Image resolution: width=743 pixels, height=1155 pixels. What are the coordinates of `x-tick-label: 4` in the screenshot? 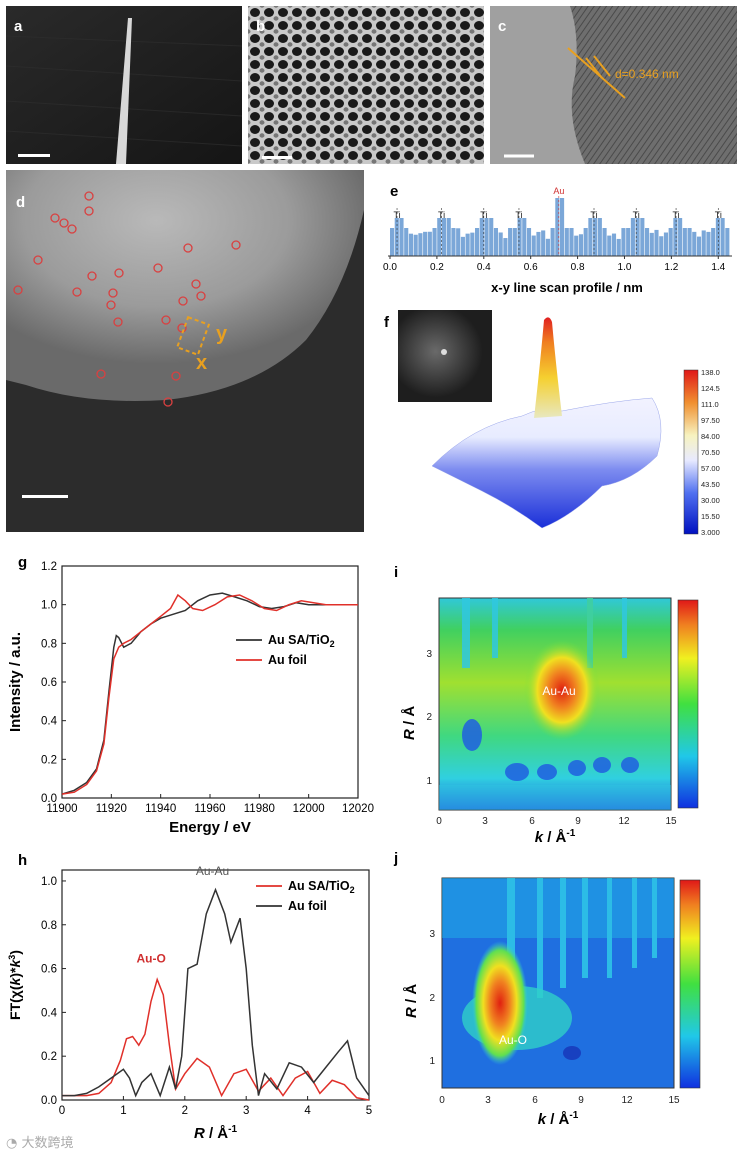 It's located at (307, 1111).